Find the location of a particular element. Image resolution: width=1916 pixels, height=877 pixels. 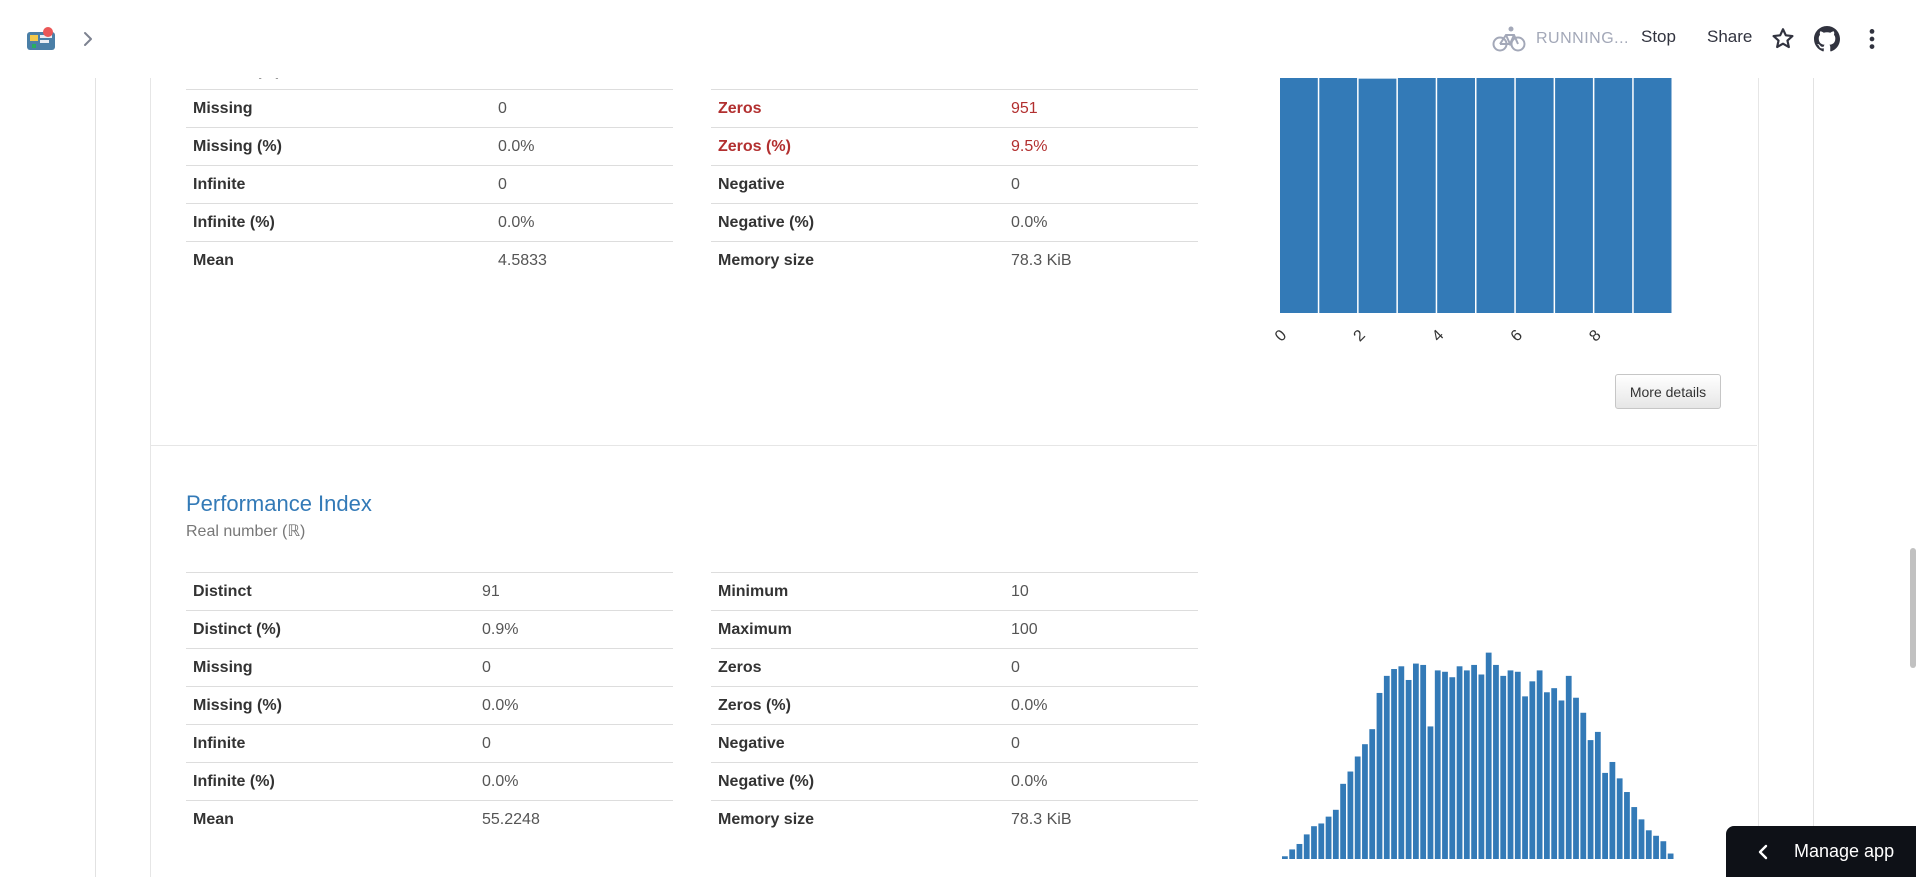

star-icon is located at coordinates (1783, 39).